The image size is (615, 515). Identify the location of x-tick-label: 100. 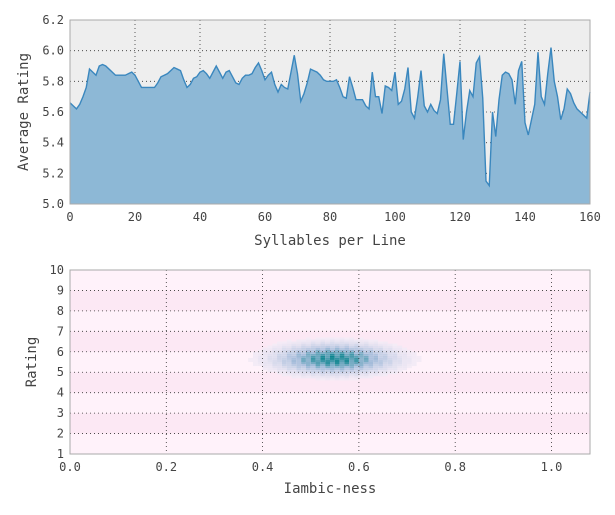
(395, 217).